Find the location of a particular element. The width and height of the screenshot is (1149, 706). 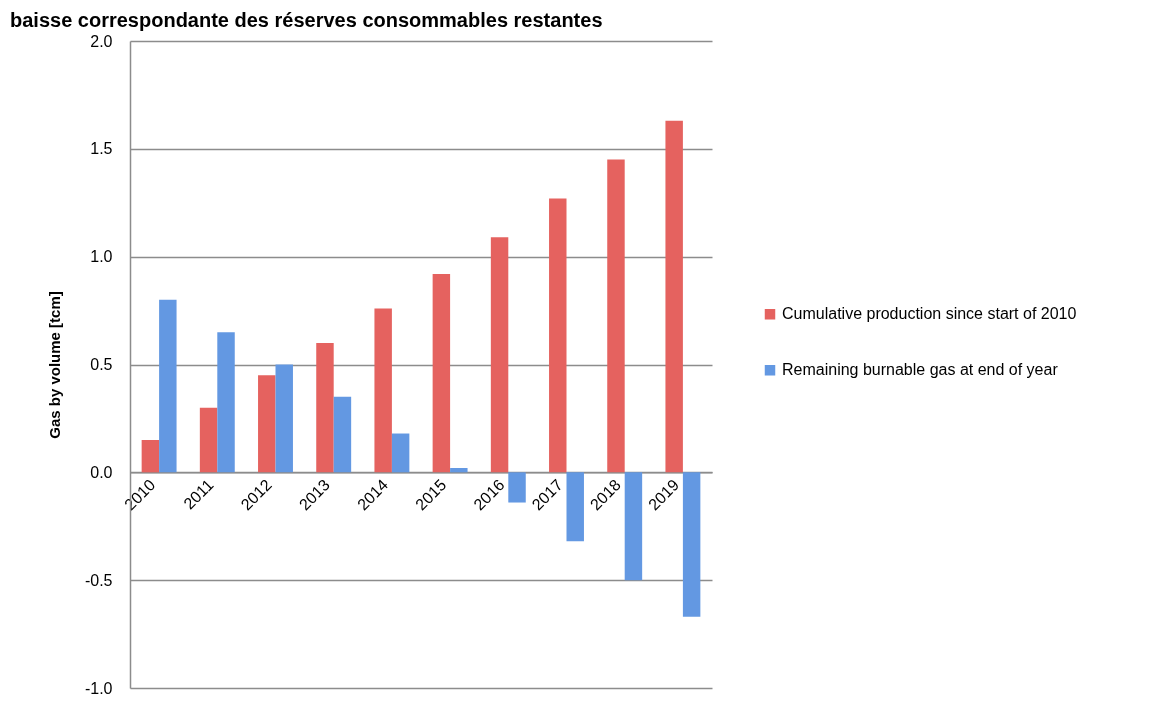

y-tick-label: -1.0 is located at coordinates (98, 688).